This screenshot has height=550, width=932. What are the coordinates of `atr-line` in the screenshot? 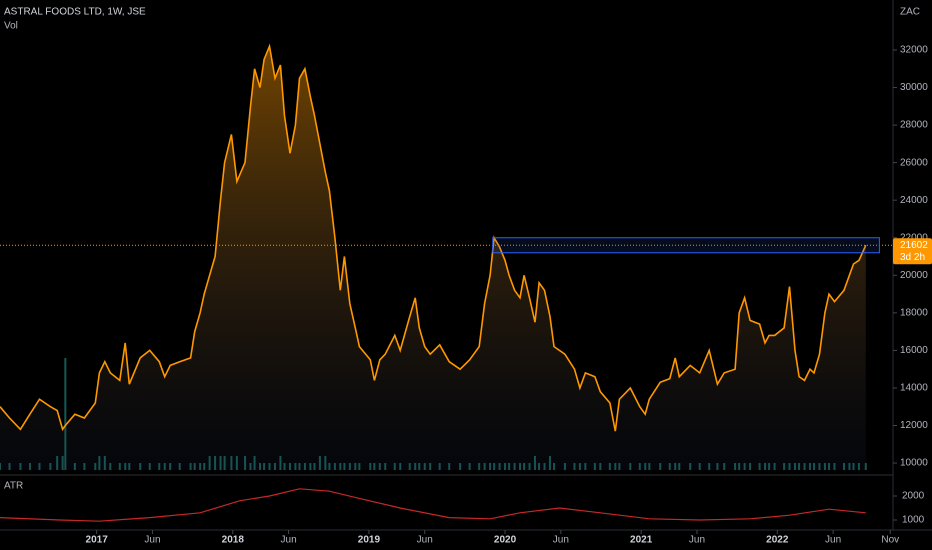 It's located at (433, 505).